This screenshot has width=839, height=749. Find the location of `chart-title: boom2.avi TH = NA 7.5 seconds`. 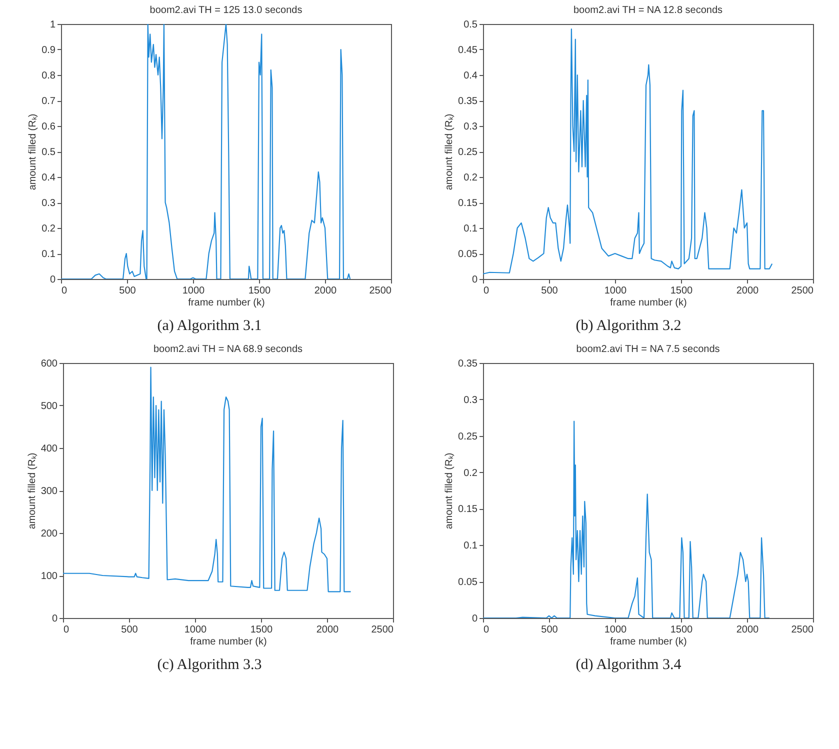

chart-title: boom2.avi TH = NA 7.5 seconds is located at coordinates (648, 349).